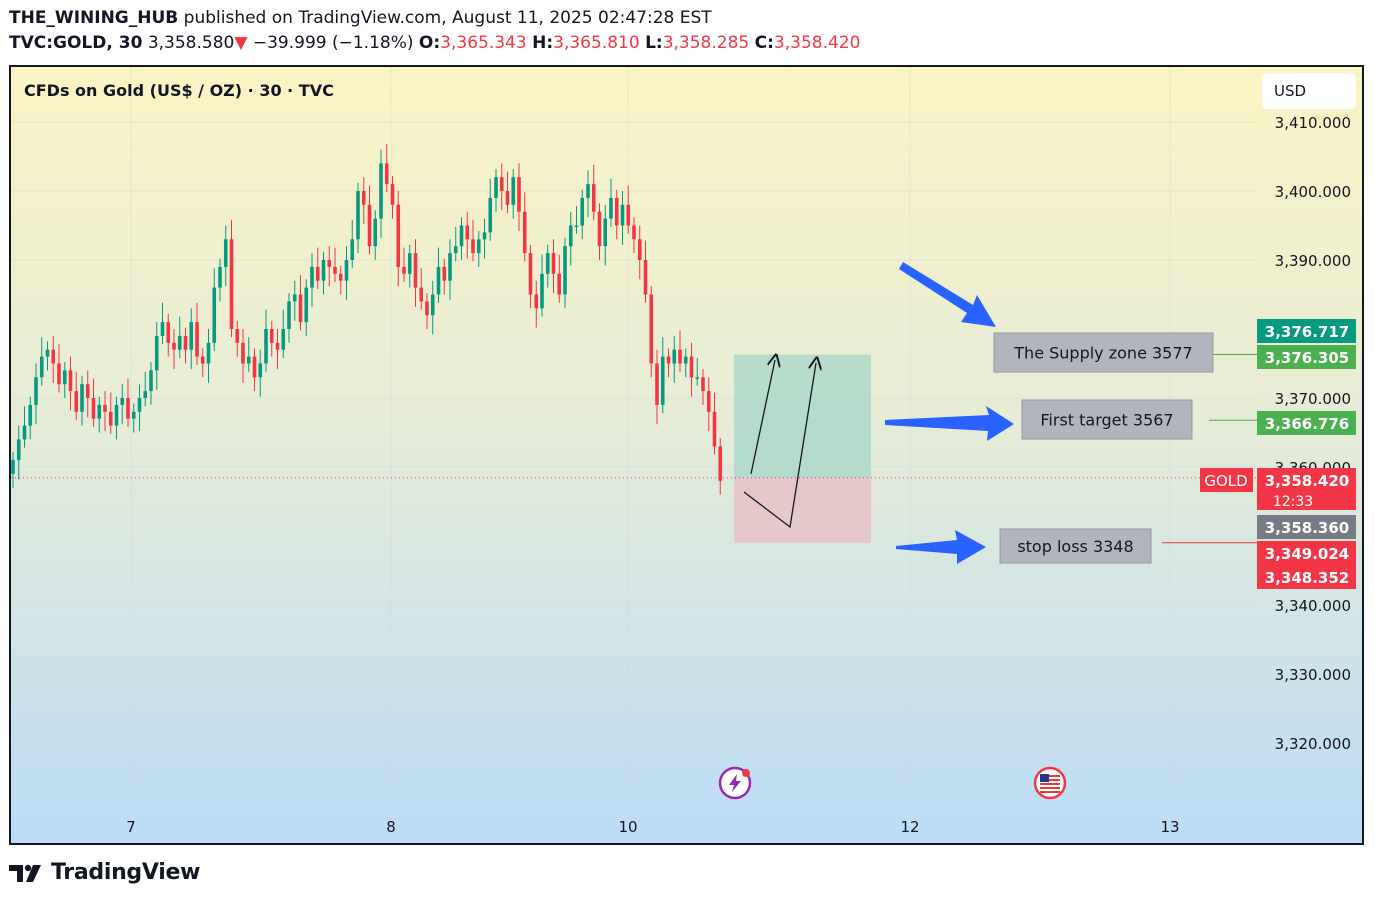  What do you see at coordinates (1307, 481) in the screenshot?
I see `price-badge-label: 3,358.420` at bounding box center [1307, 481].